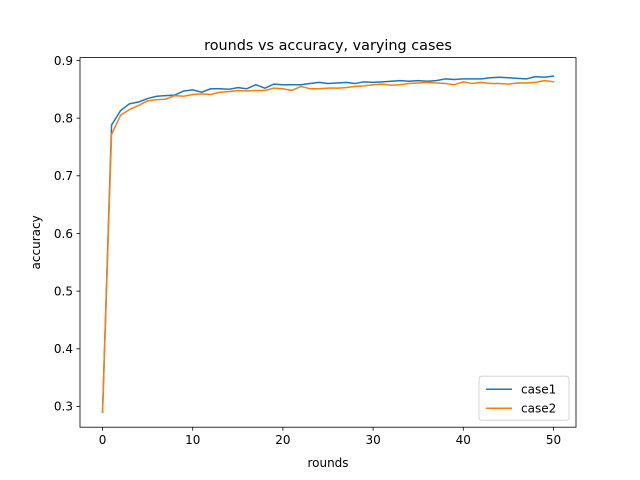  What do you see at coordinates (103, 440) in the screenshot?
I see `x-tick-label: 0` at bounding box center [103, 440].